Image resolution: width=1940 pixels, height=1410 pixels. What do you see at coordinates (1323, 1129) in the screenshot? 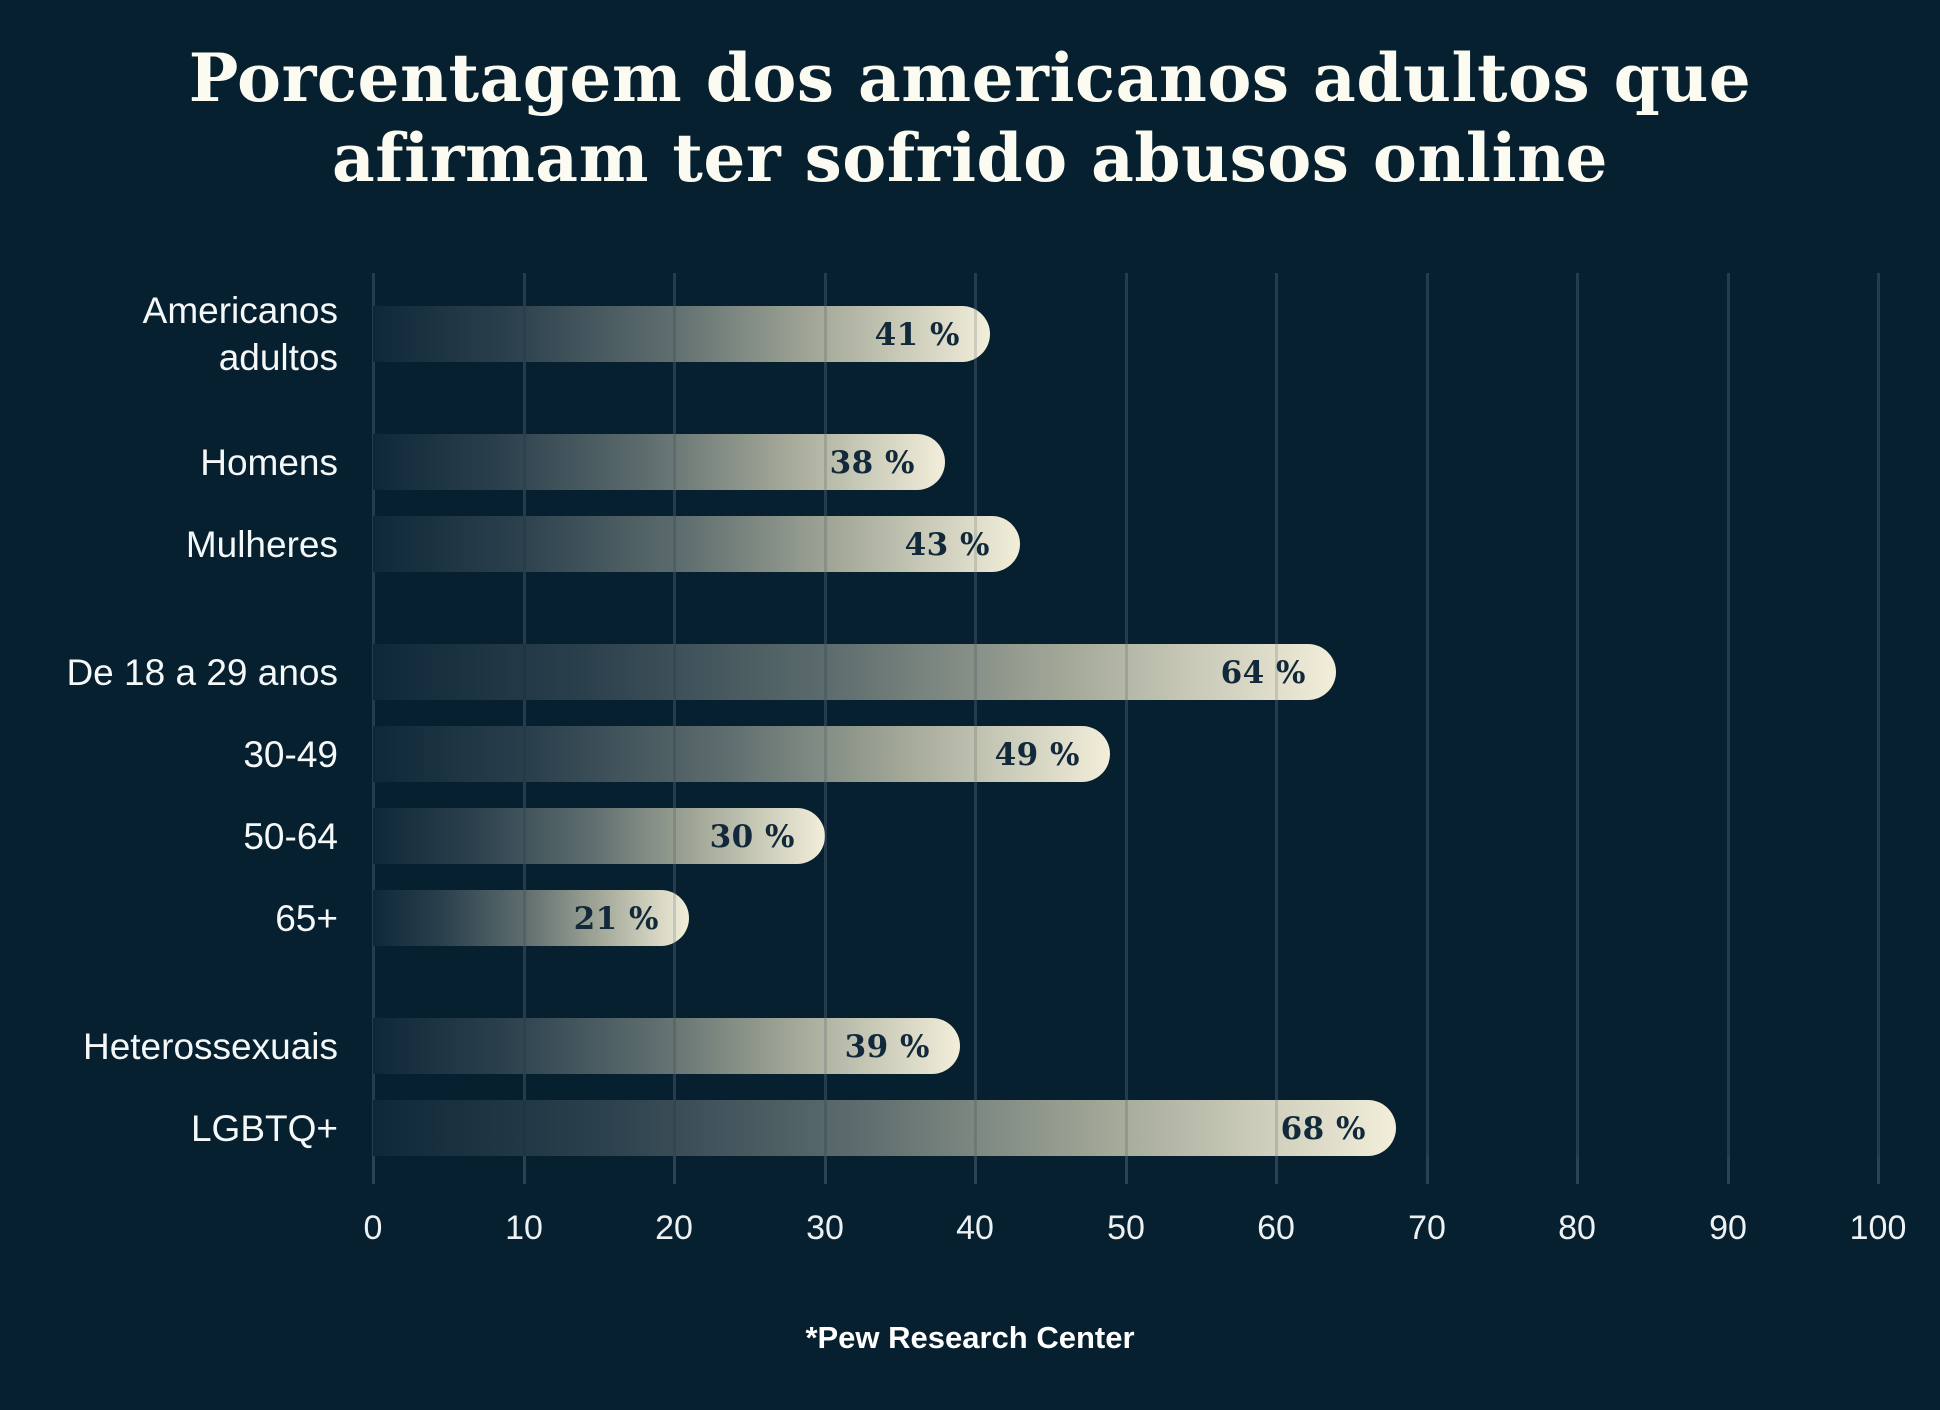
I see `bar-value-label: 68 %` at bounding box center [1323, 1129].